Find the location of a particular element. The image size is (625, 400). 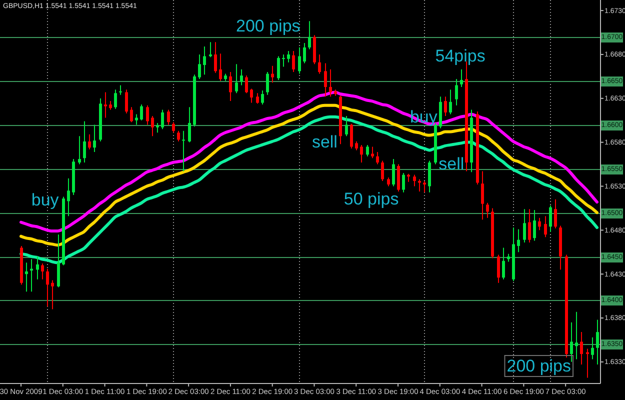

annotation: buy is located at coordinates (45, 200).